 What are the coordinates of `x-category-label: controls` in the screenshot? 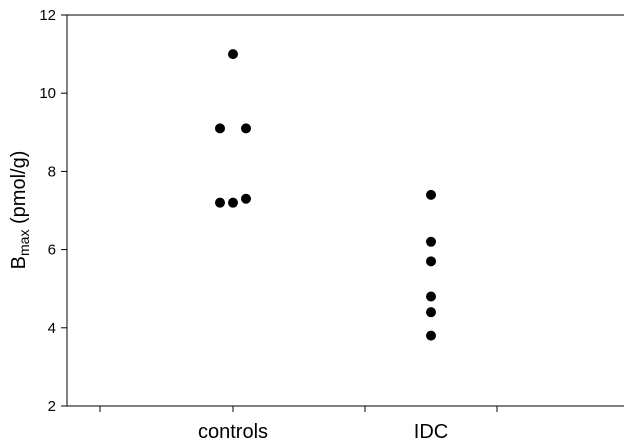 It's located at (233, 432).